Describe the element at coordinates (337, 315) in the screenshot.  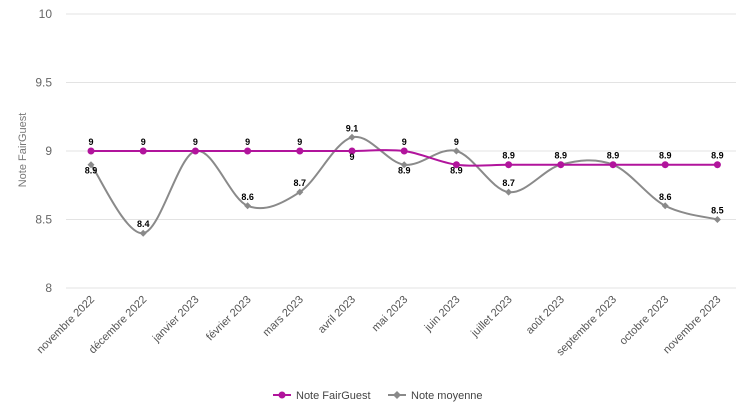
I see `x-tick-label: avril 2023` at that location.